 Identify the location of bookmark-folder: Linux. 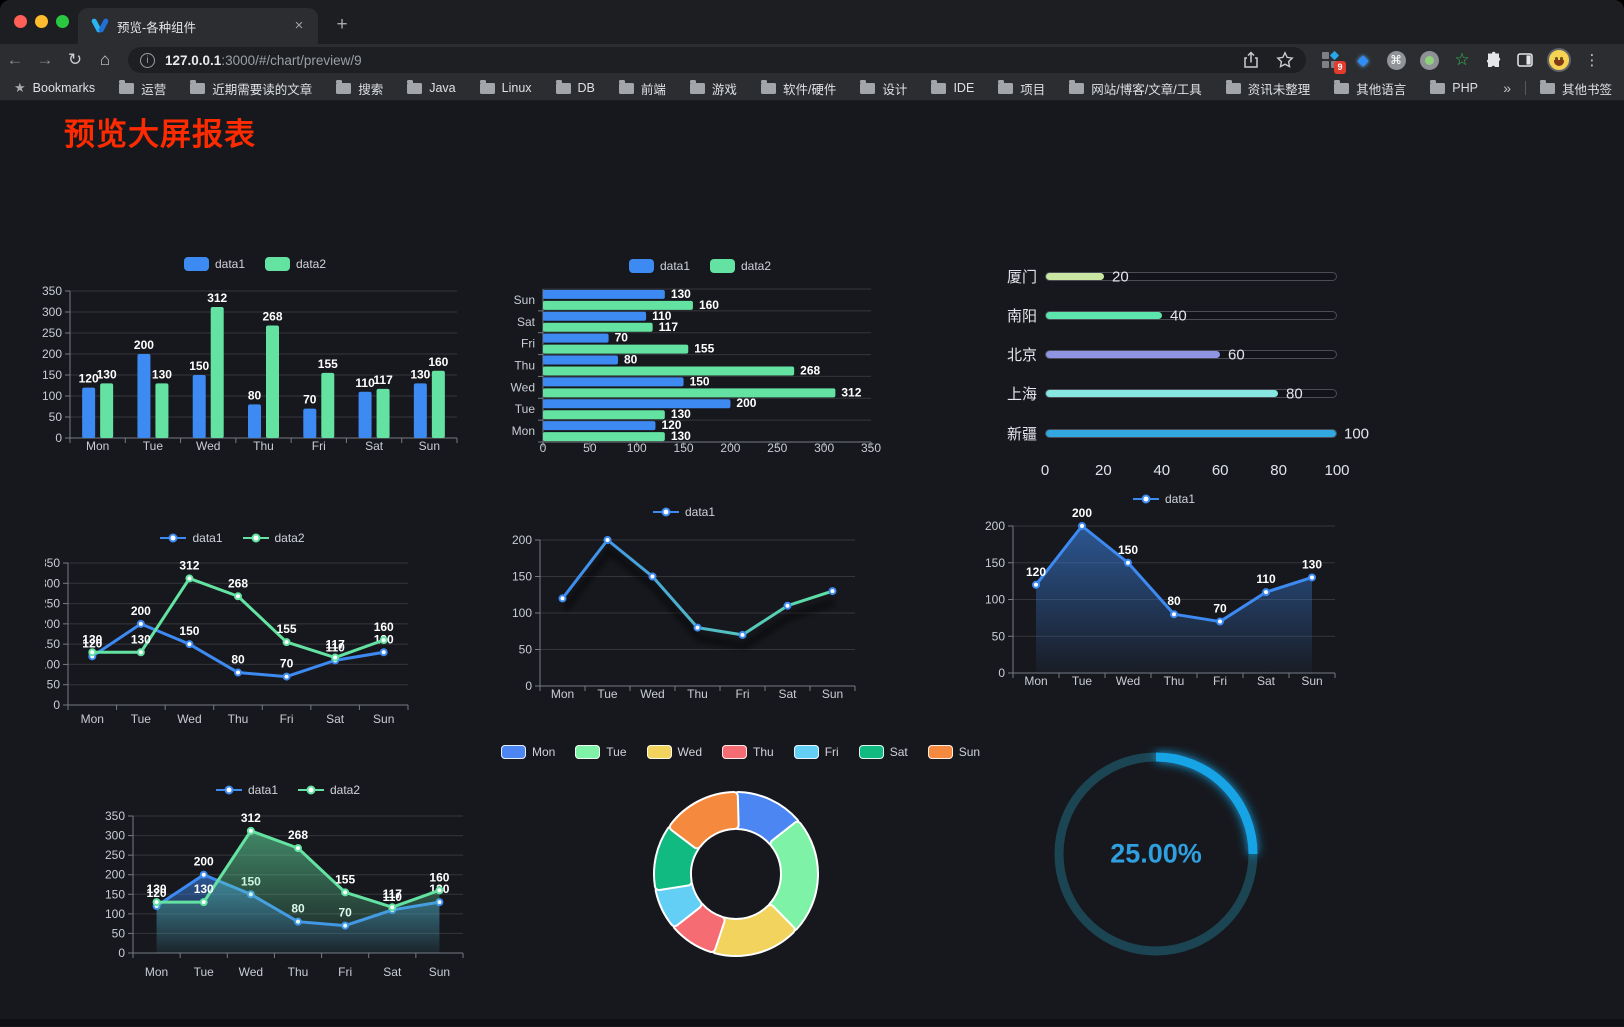
(505, 88).